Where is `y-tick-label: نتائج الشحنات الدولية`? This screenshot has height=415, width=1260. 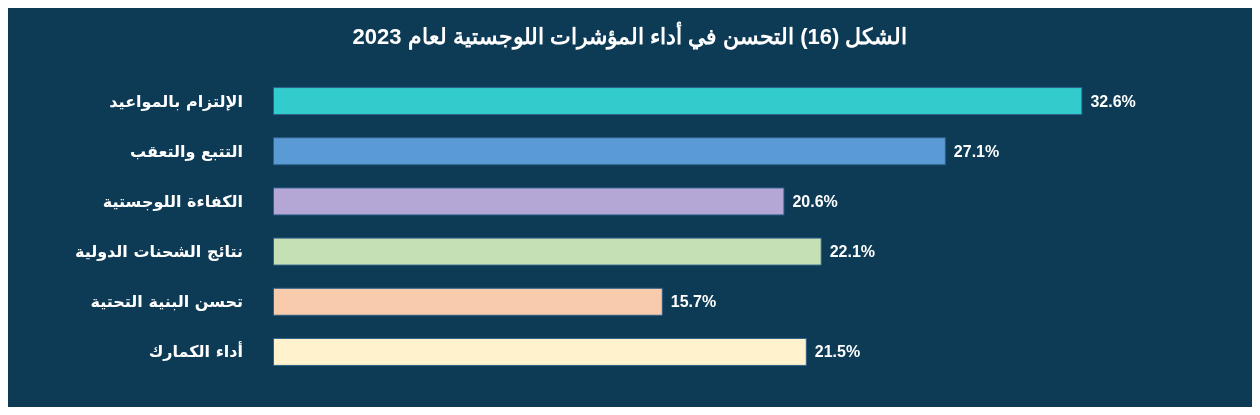 y-tick-label: نتائج الشحنات الدولية is located at coordinates (158, 252).